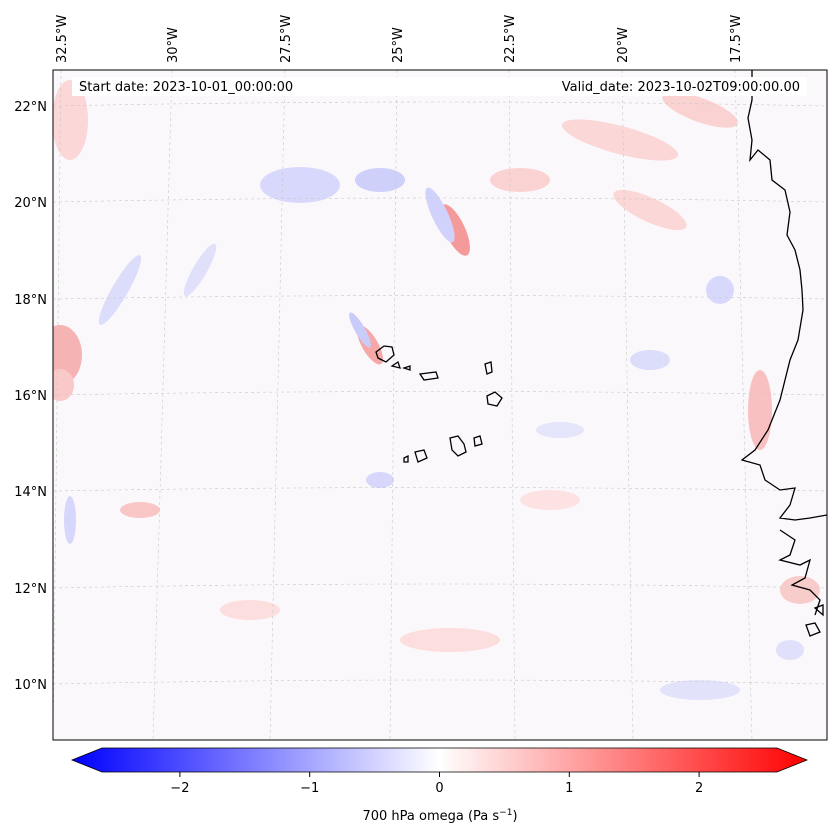  I want to click on latitude-labels: 22°N 20°N 18°N 16°N 14°N 12°N 10°N, so click(30, 396).